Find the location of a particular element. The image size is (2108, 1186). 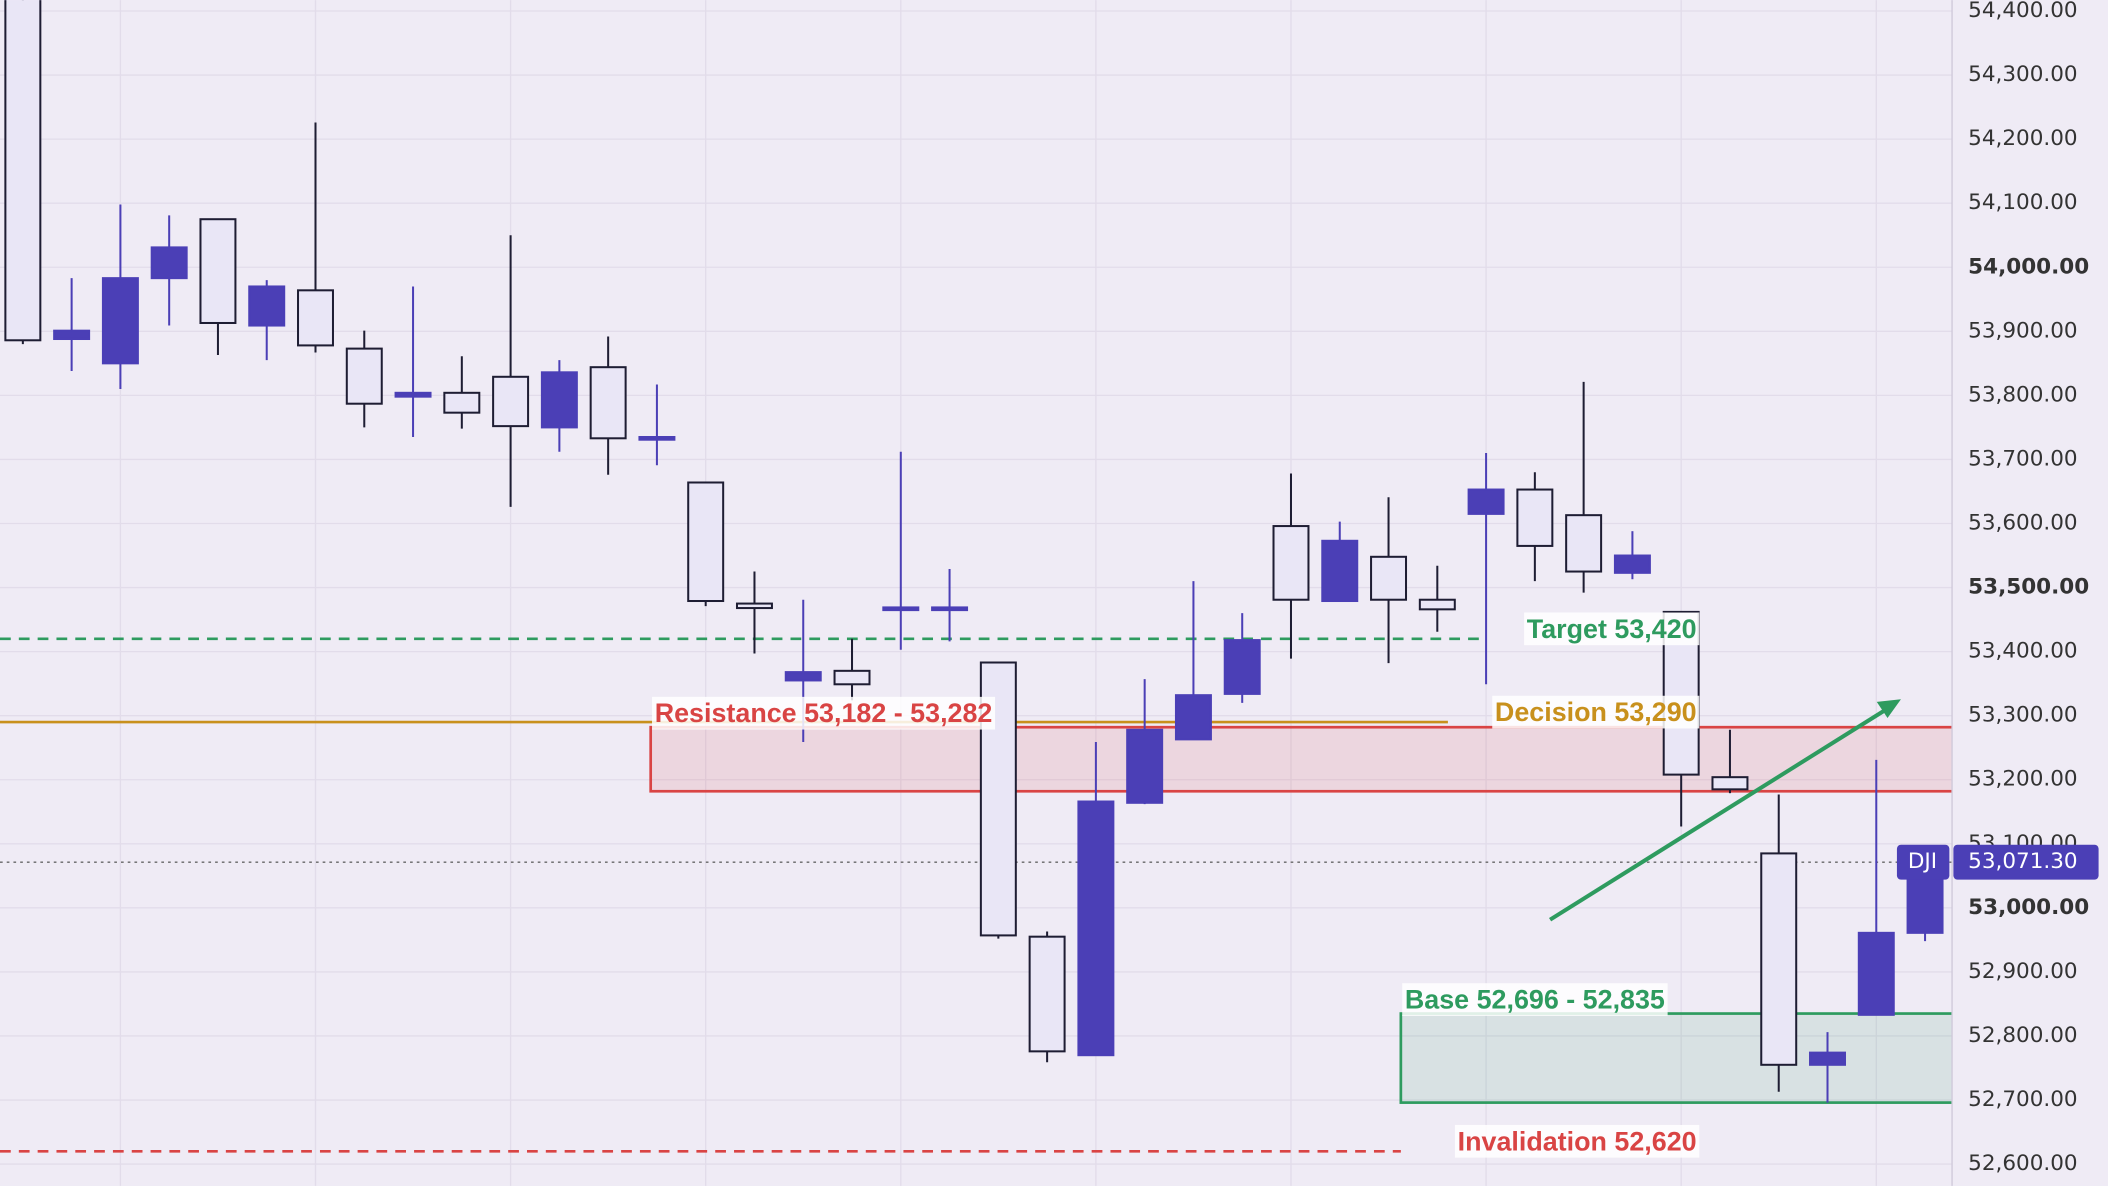

y-tick-label: 54,200.00 is located at coordinates (2022, 138).